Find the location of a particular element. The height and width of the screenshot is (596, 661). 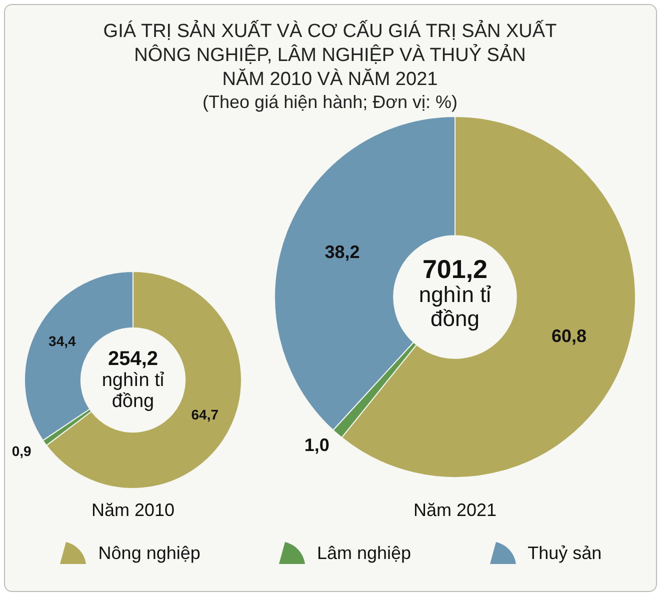

data-label: 60,8 is located at coordinates (569, 336).